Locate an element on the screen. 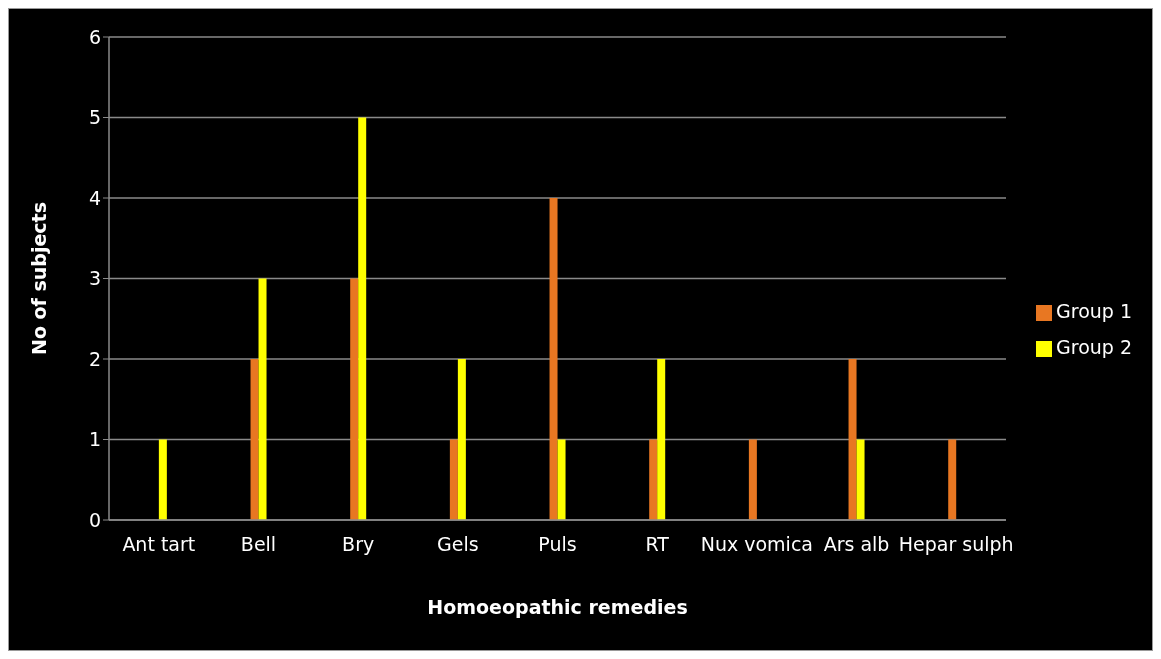  y-tick-label: 2 is located at coordinates (94, 358).